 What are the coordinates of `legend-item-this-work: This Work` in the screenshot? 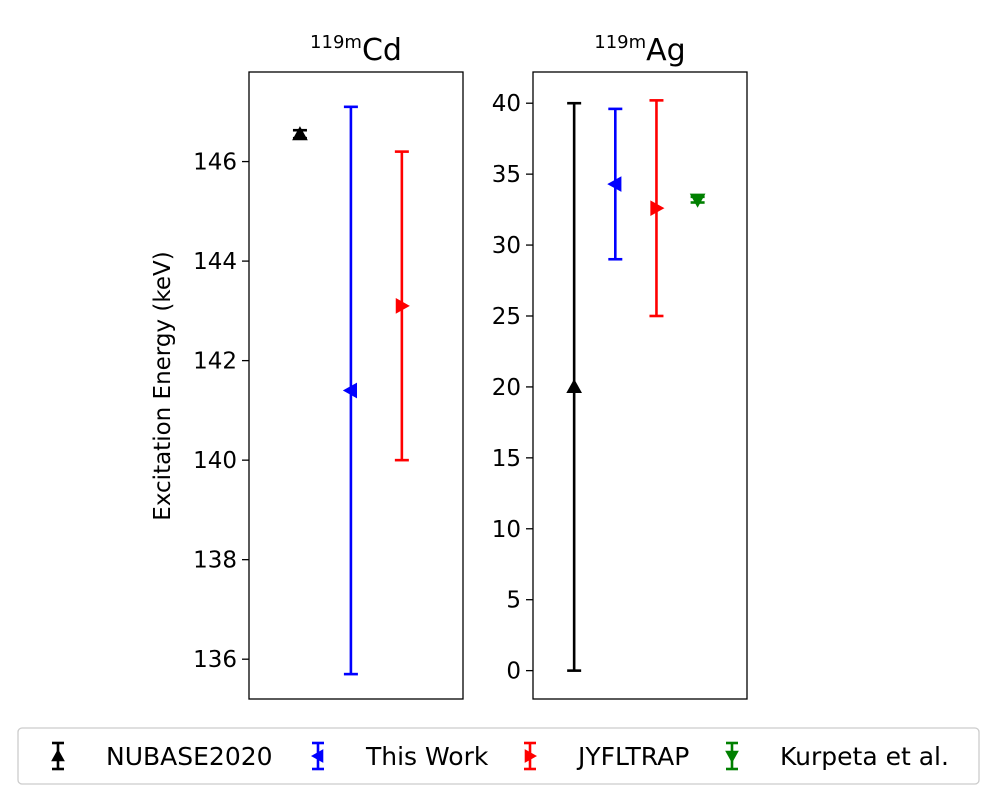 It's located at (399, 756).